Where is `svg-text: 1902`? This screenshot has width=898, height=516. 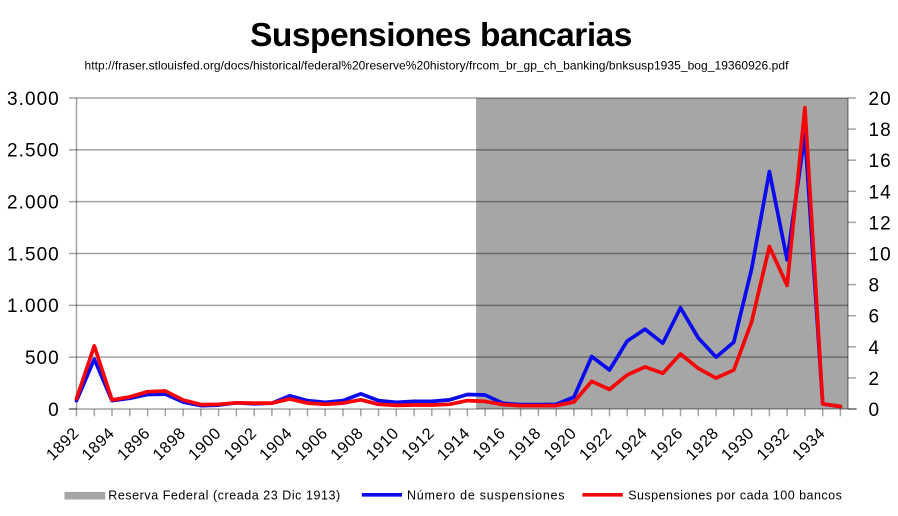
svg-text: 1902 is located at coordinates (240, 444).